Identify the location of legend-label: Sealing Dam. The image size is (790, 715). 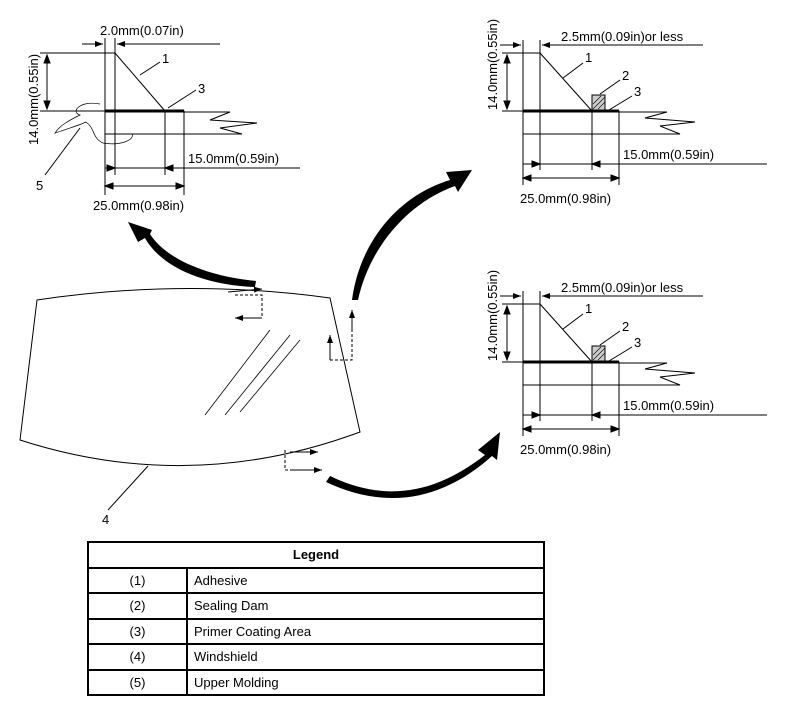
(365, 606).